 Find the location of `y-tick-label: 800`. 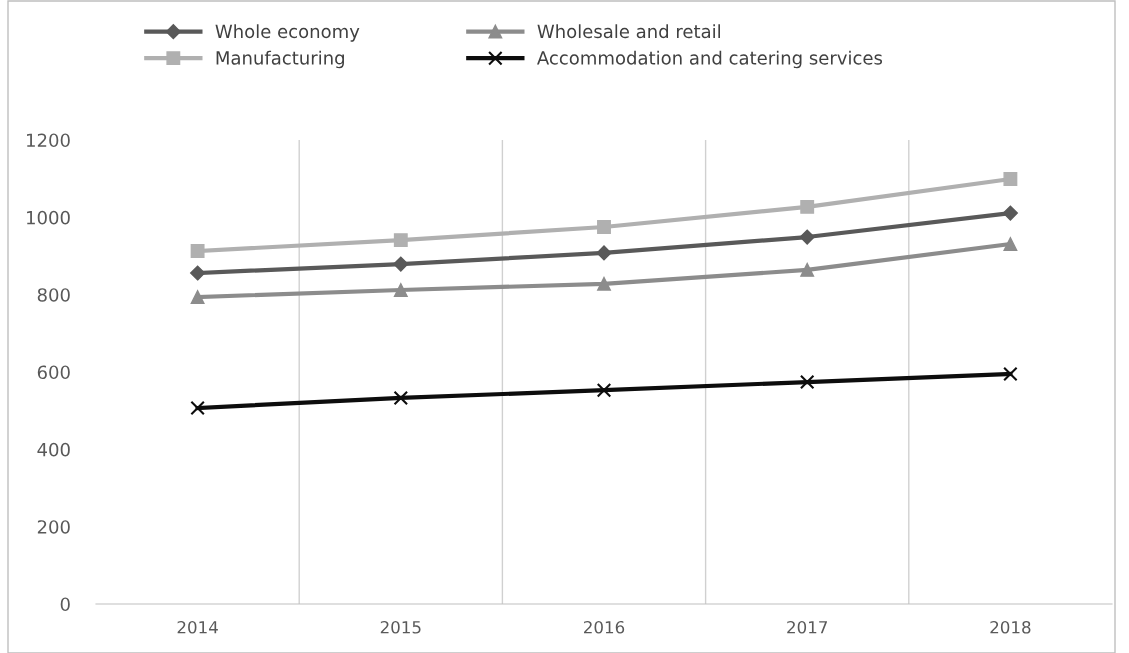

y-tick-label: 800 is located at coordinates (53, 295).